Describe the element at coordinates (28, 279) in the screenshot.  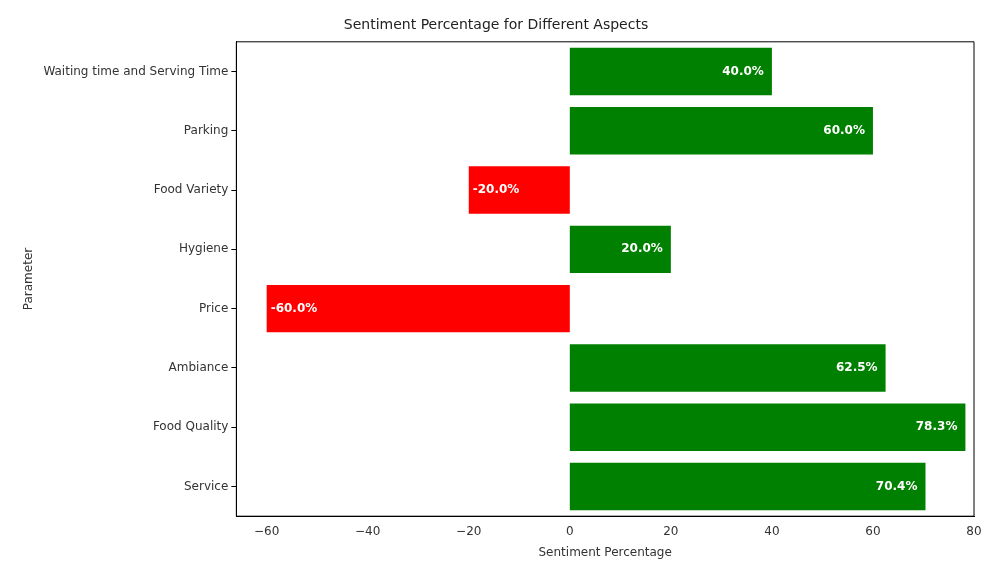
I see `y-axis-title: Parameter` at that location.